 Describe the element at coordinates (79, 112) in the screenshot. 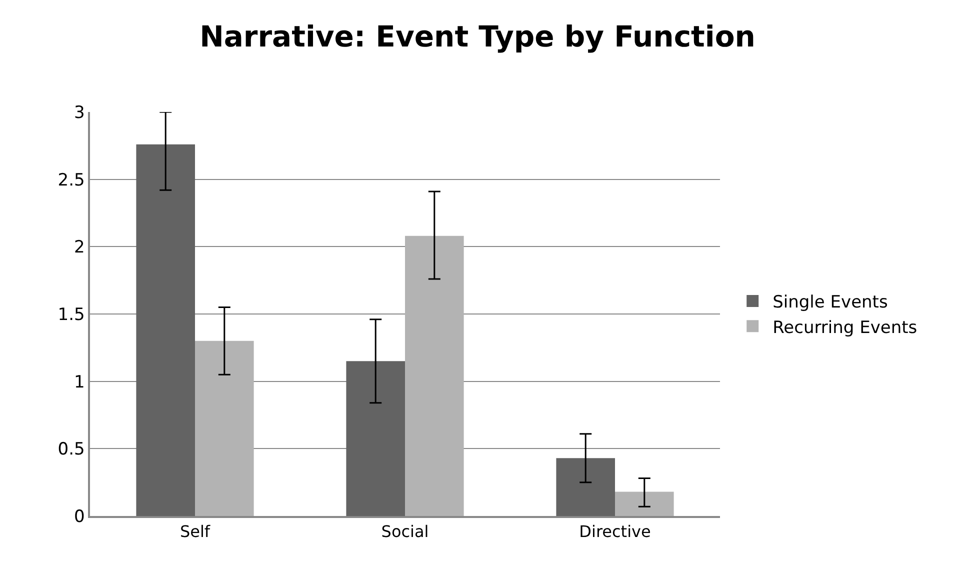

I see `y-tick-label: 3` at that location.